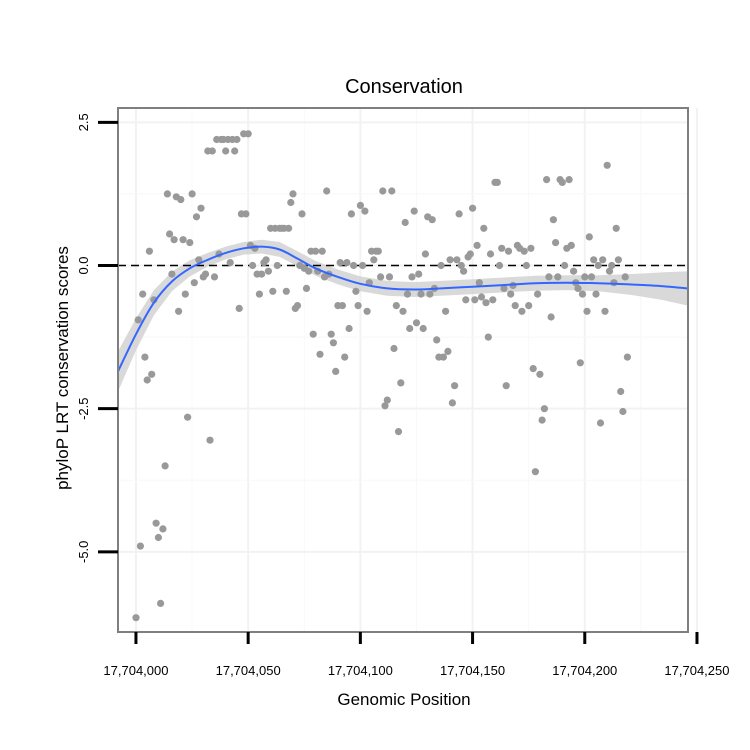  What do you see at coordinates (135, 670) in the screenshot?
I see `x-tick-label: 17,704,000` at bounding box center [135, 670].